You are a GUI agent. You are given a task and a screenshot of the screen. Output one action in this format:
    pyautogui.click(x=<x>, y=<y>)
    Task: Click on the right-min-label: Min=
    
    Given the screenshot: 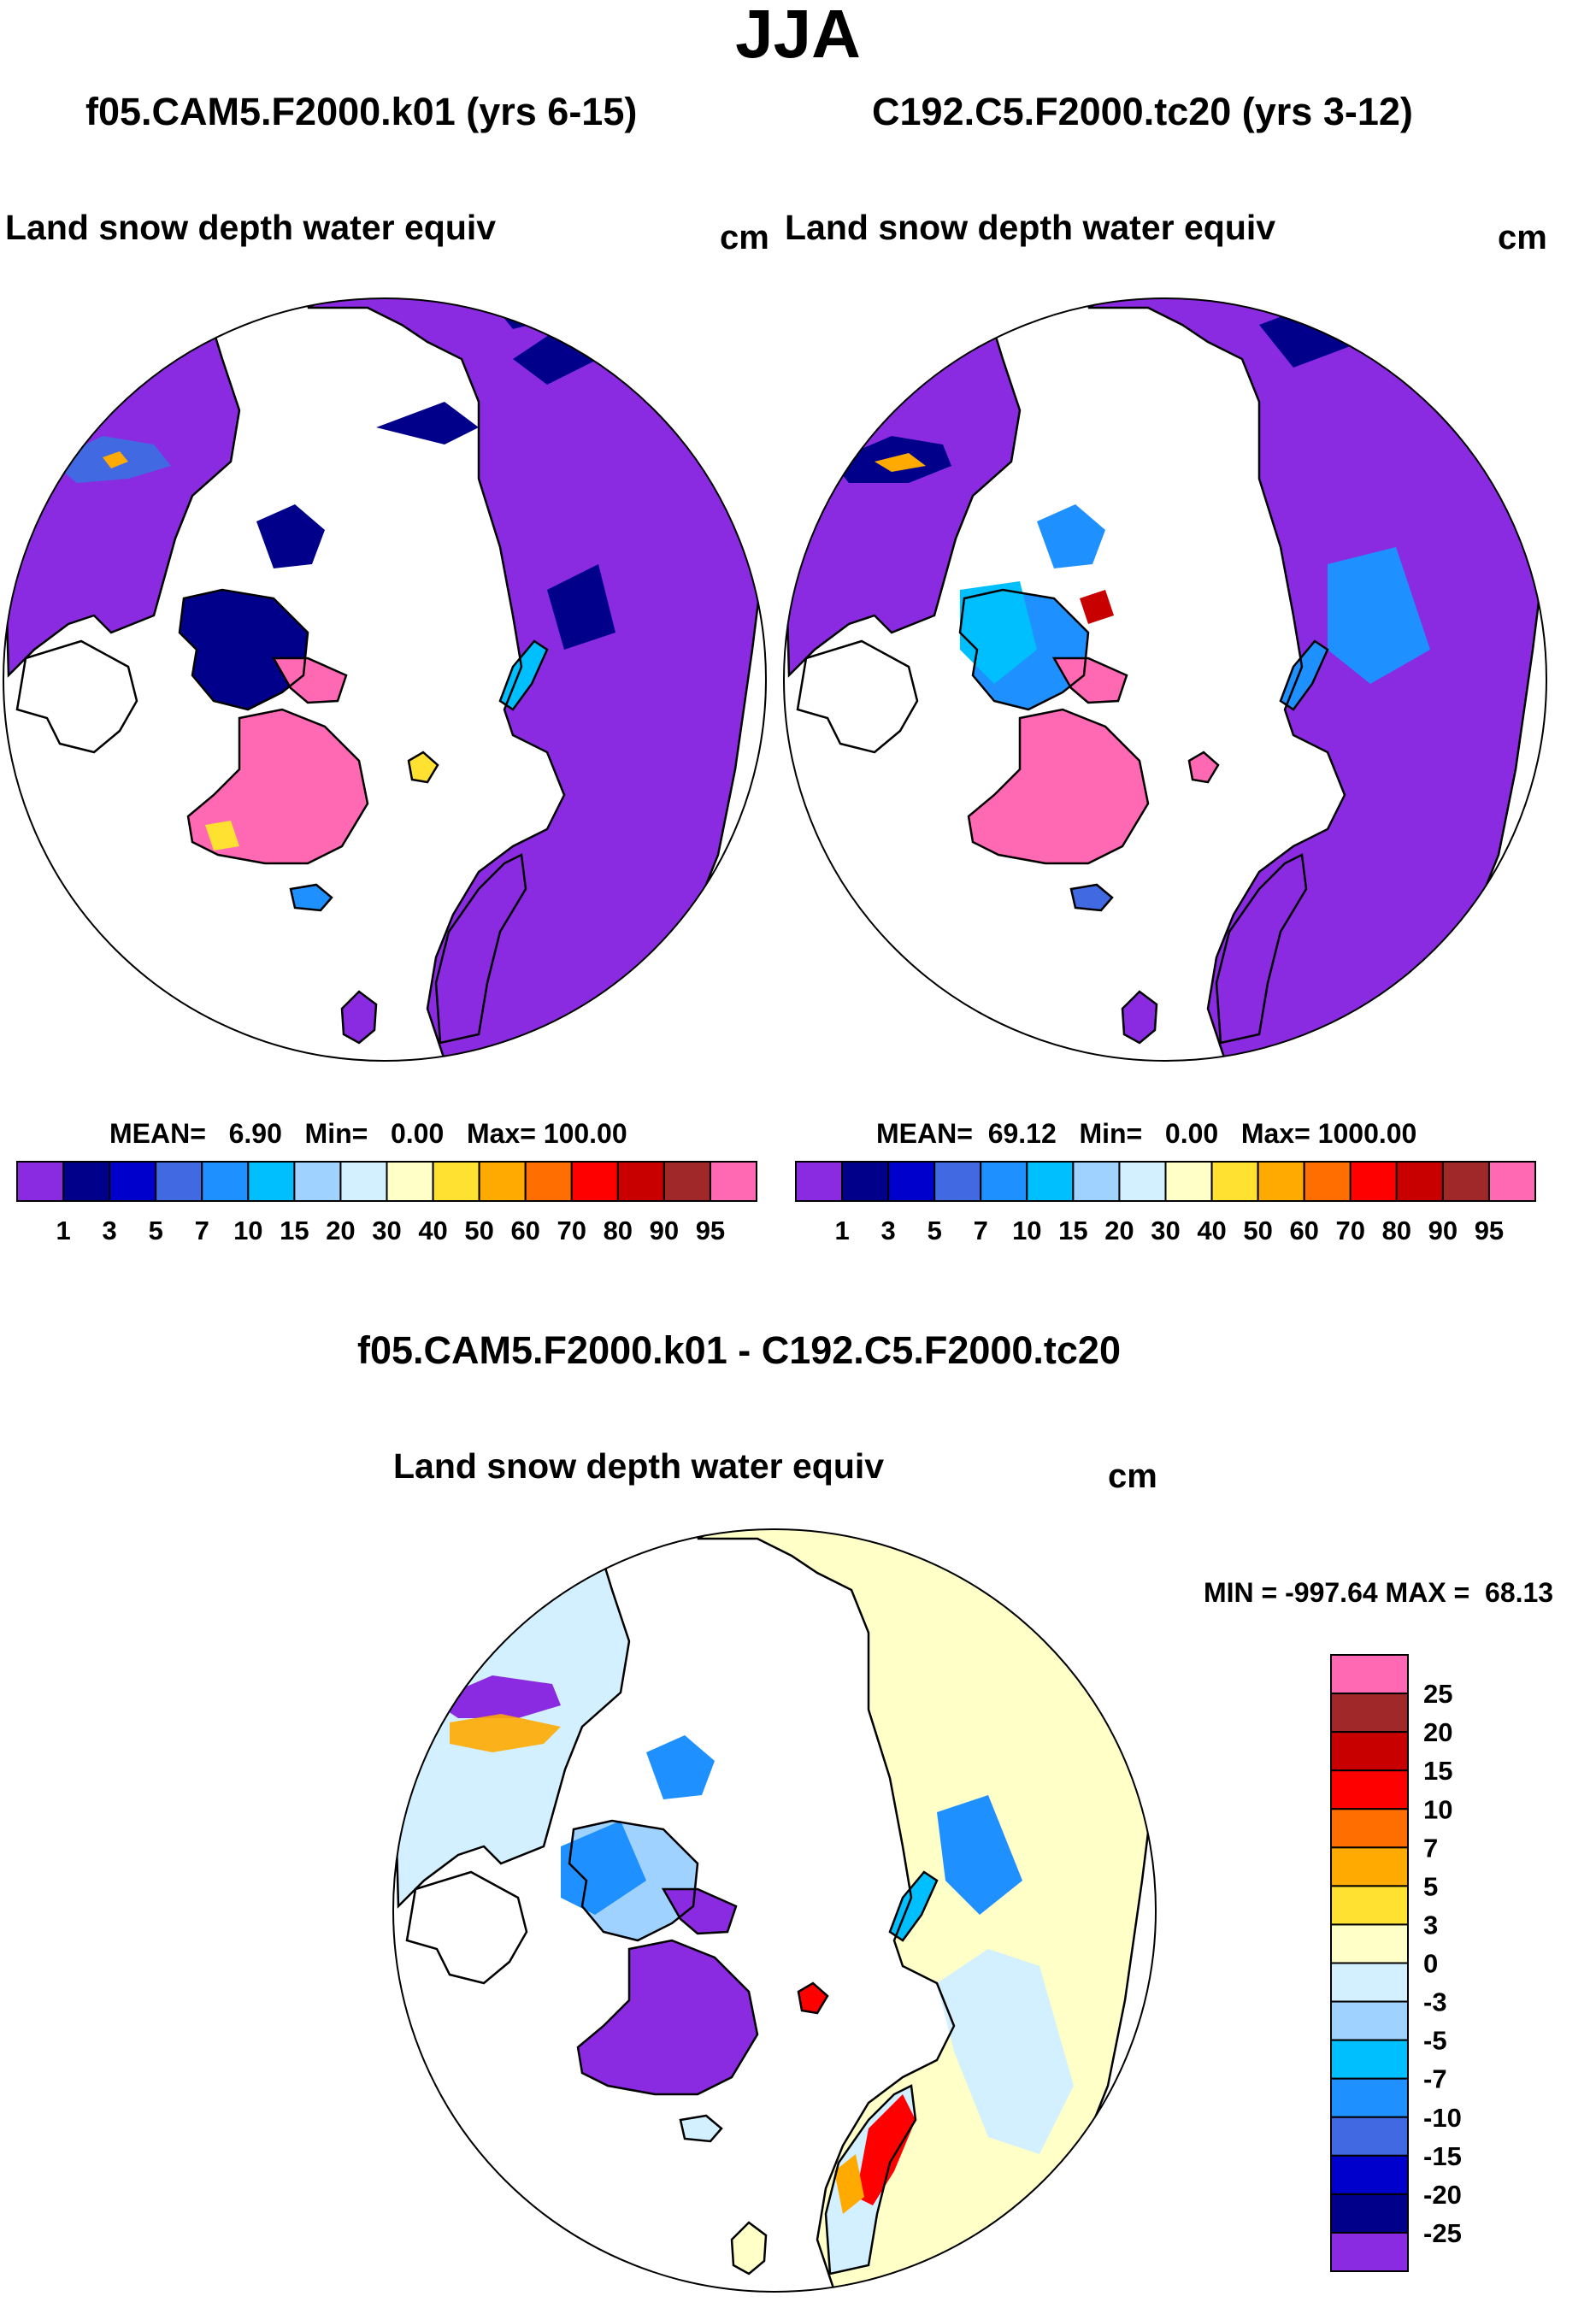 What is the action you would take?
    pyautogui.click(x=1111, y=1133)
    